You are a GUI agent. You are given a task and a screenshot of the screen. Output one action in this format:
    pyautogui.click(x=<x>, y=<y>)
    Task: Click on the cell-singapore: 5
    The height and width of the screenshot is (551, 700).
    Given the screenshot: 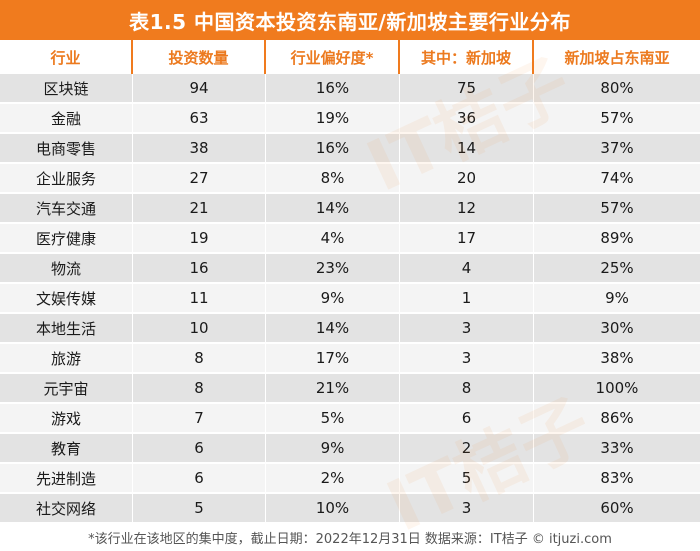 What is the action you would take?
    pyautogui.click(x=467, y=478)
    